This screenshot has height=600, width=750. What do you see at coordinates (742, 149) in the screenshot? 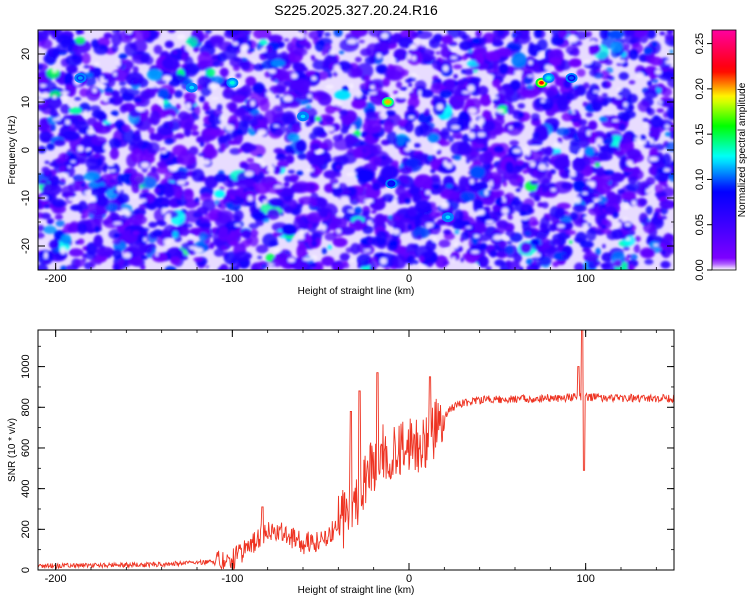
I see `colorbar-label: Normalized spectral amplitude` at bounding box center [742, 149].